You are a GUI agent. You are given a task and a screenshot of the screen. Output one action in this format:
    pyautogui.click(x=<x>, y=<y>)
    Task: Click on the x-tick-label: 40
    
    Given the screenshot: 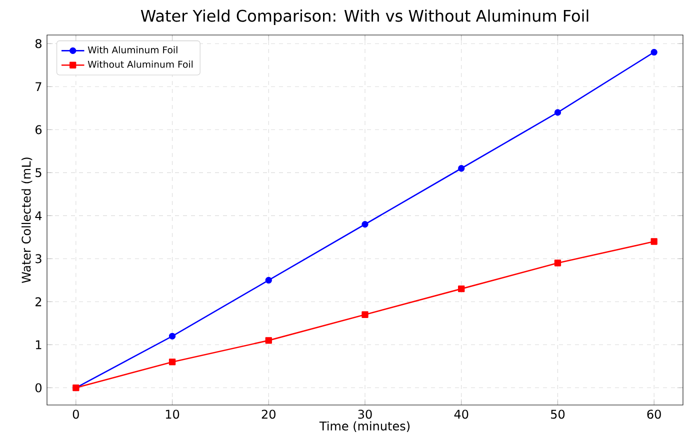 What is the action you would take?
    pyautogui.click(x=461, y=414)
    